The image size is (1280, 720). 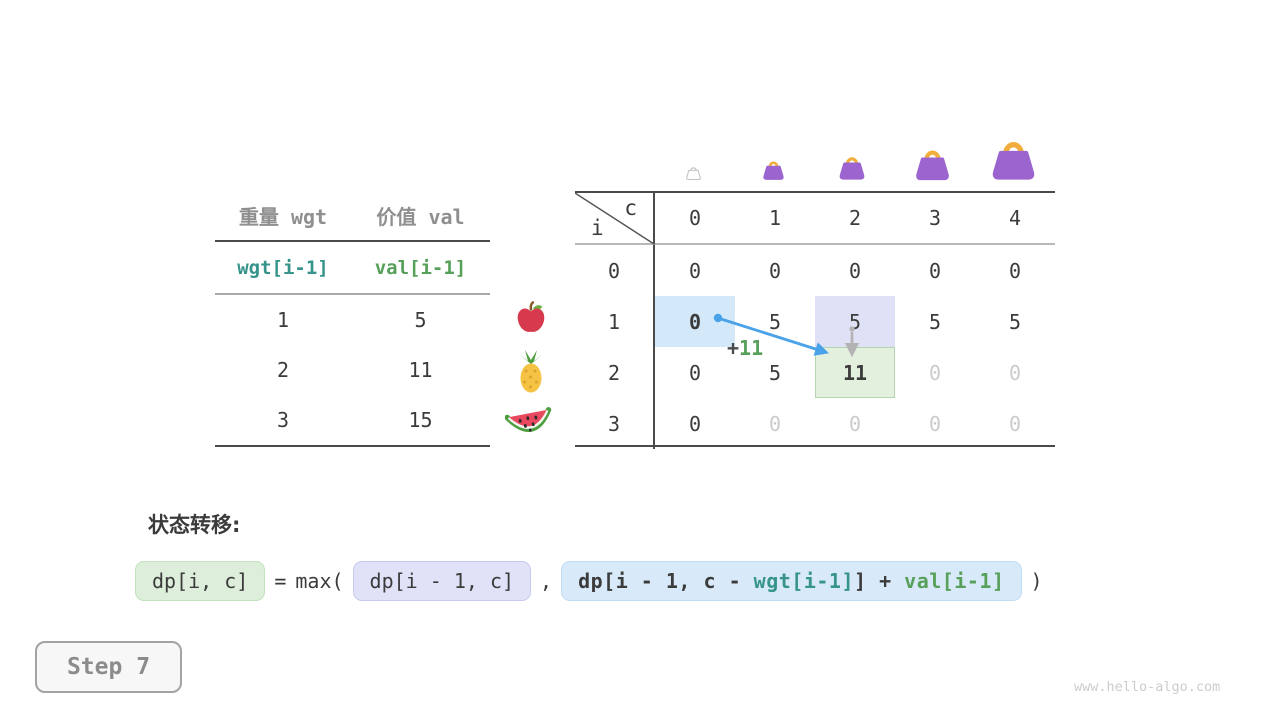 What do you see at coordinates (852, 169) in the screenshot?
I see `bag-medium-icon` at bounding box center [852, 169].